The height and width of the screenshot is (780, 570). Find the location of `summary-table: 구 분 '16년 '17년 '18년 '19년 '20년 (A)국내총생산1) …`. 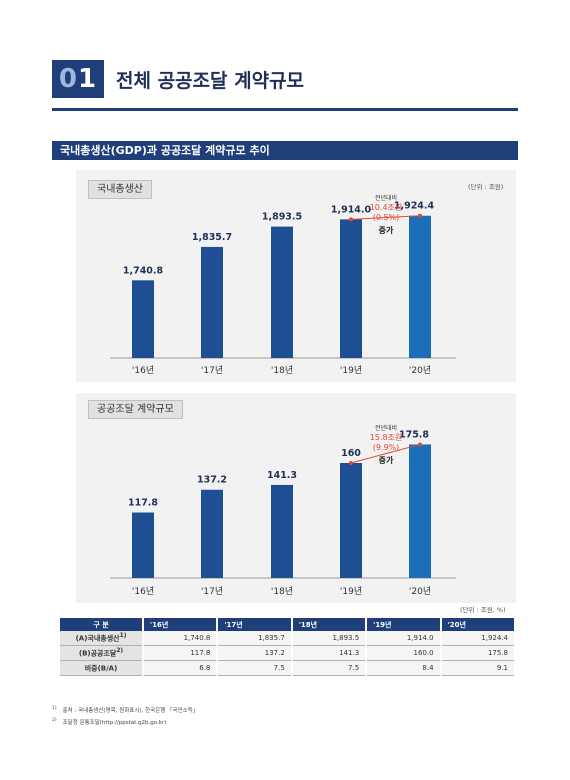

summary-table: 구 분 '16년 '17년 '18년 '19년 '20년 (A)국내총생산1) … is located at coordinates (288, 647).